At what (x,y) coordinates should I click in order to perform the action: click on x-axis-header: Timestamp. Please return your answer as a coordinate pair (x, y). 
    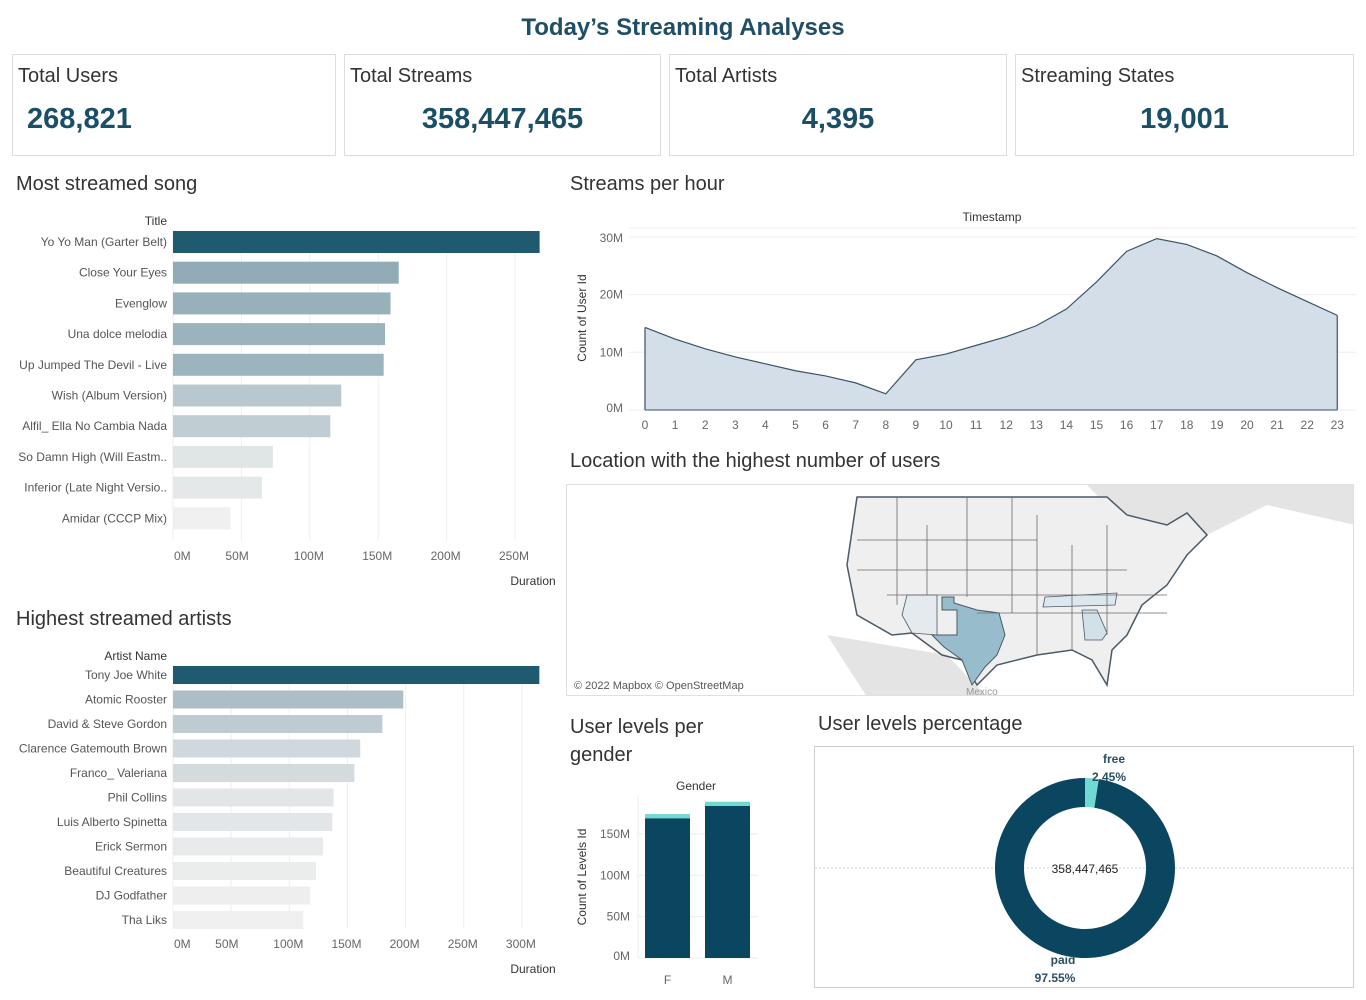
    Looking at the image, I should click on (992, 217).